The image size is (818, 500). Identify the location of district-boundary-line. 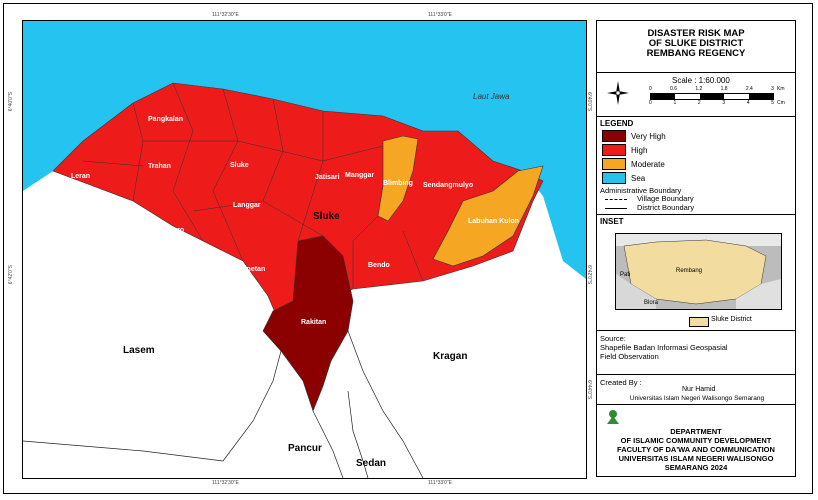
(616, 208).